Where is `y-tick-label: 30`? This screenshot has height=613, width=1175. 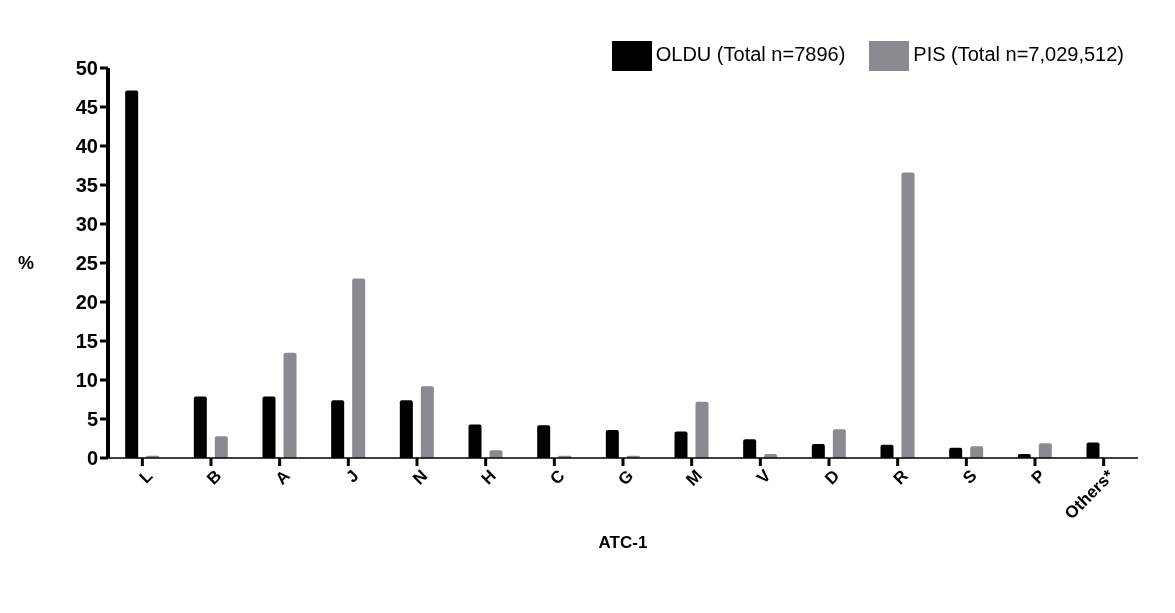 y-tick-label: 30 is located at coordinates (86, 224).